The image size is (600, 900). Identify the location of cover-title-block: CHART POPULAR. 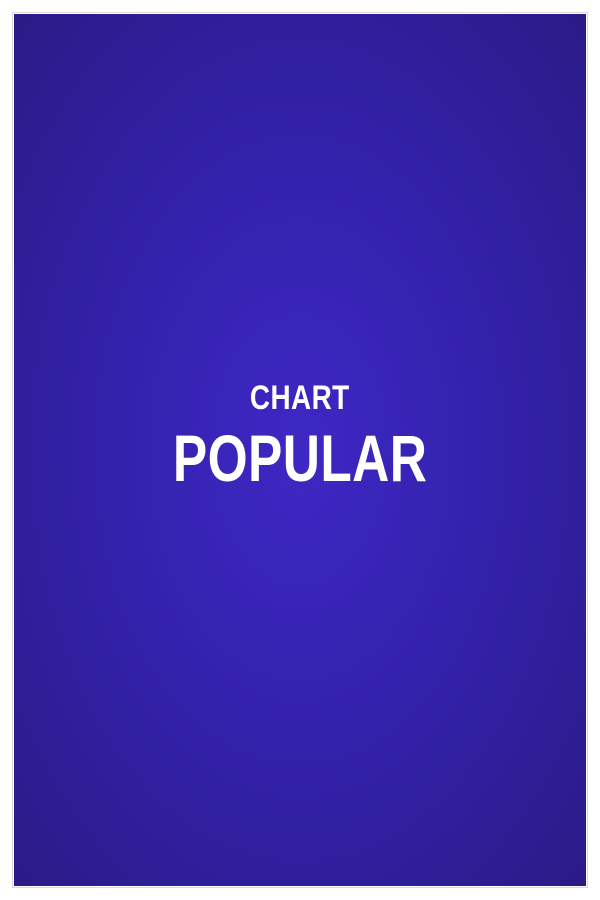
(300, 436).